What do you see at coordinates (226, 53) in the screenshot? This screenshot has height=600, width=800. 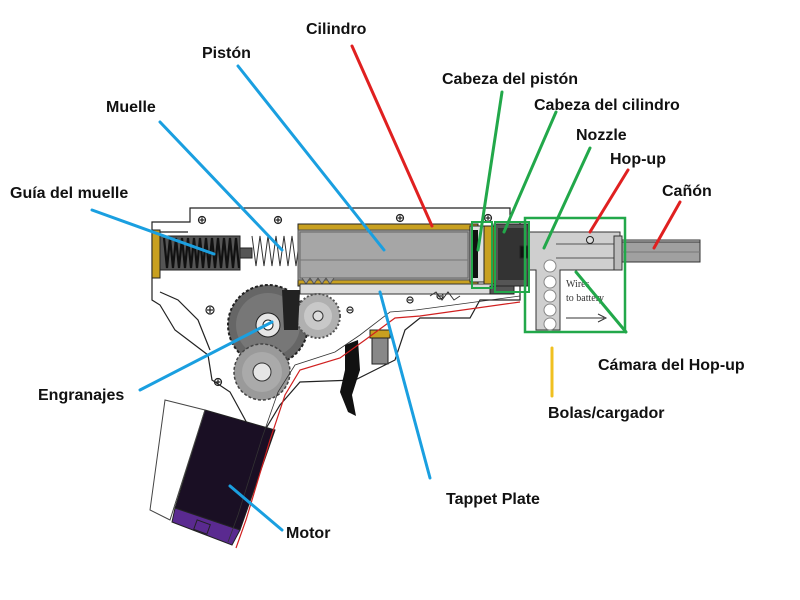 I see `label-piston: Pistón` at bounding box center [226, 53].